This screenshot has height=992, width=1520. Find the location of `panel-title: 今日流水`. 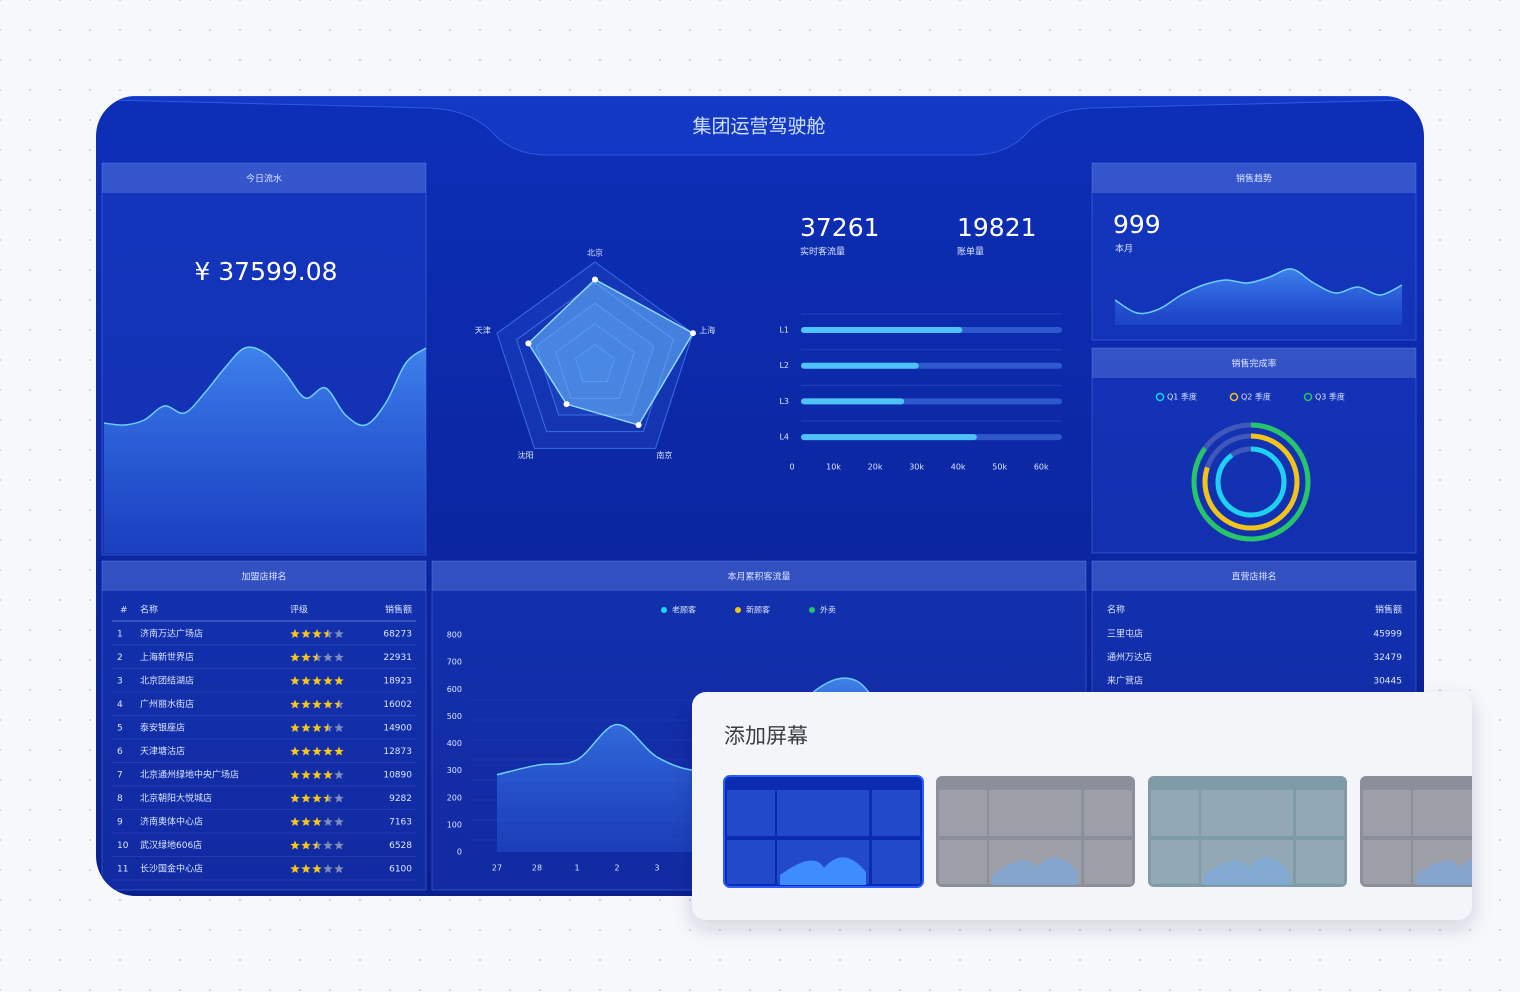

panel-title: 今日流水 is located at coordinates (264, 179).